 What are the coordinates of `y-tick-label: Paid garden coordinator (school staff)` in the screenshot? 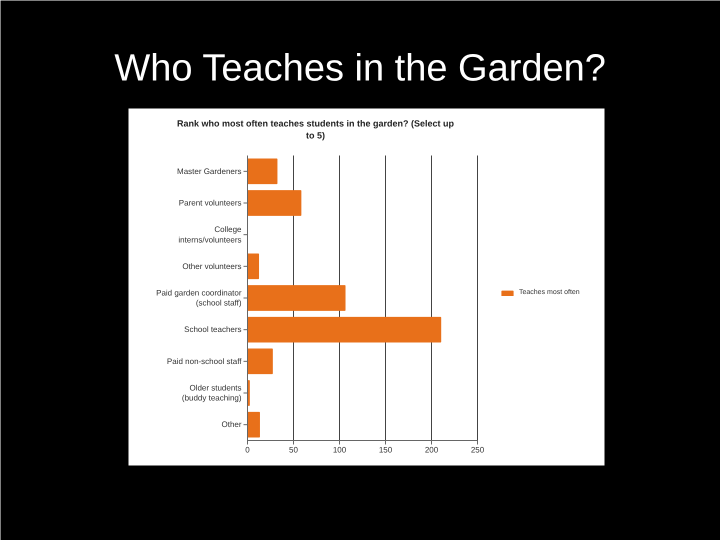 It's located at (199, 298).